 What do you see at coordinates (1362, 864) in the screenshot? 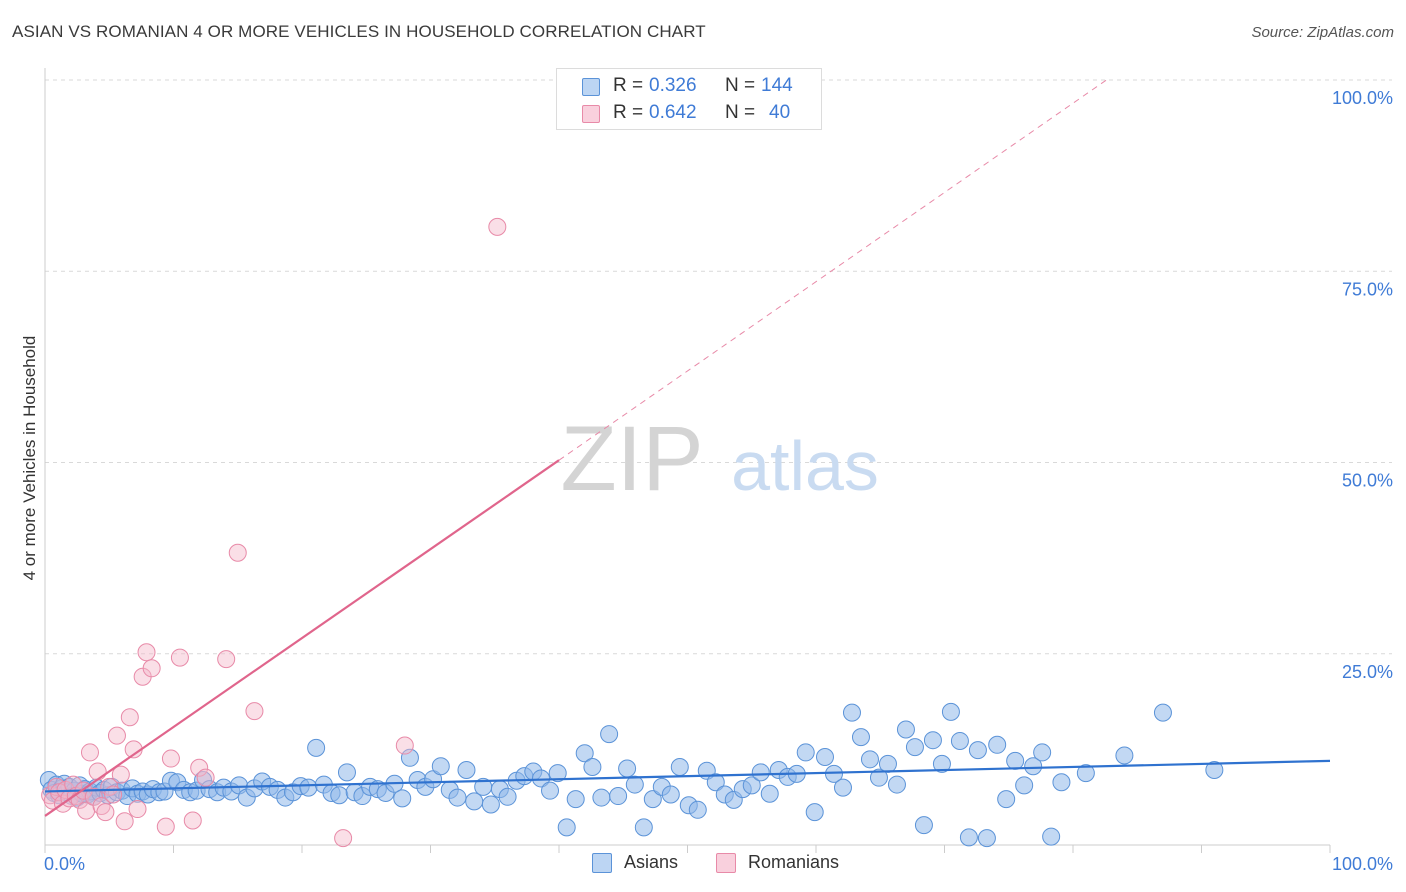
I see `x-tick-label: 100.0%` at bounding box center [1362, 864].